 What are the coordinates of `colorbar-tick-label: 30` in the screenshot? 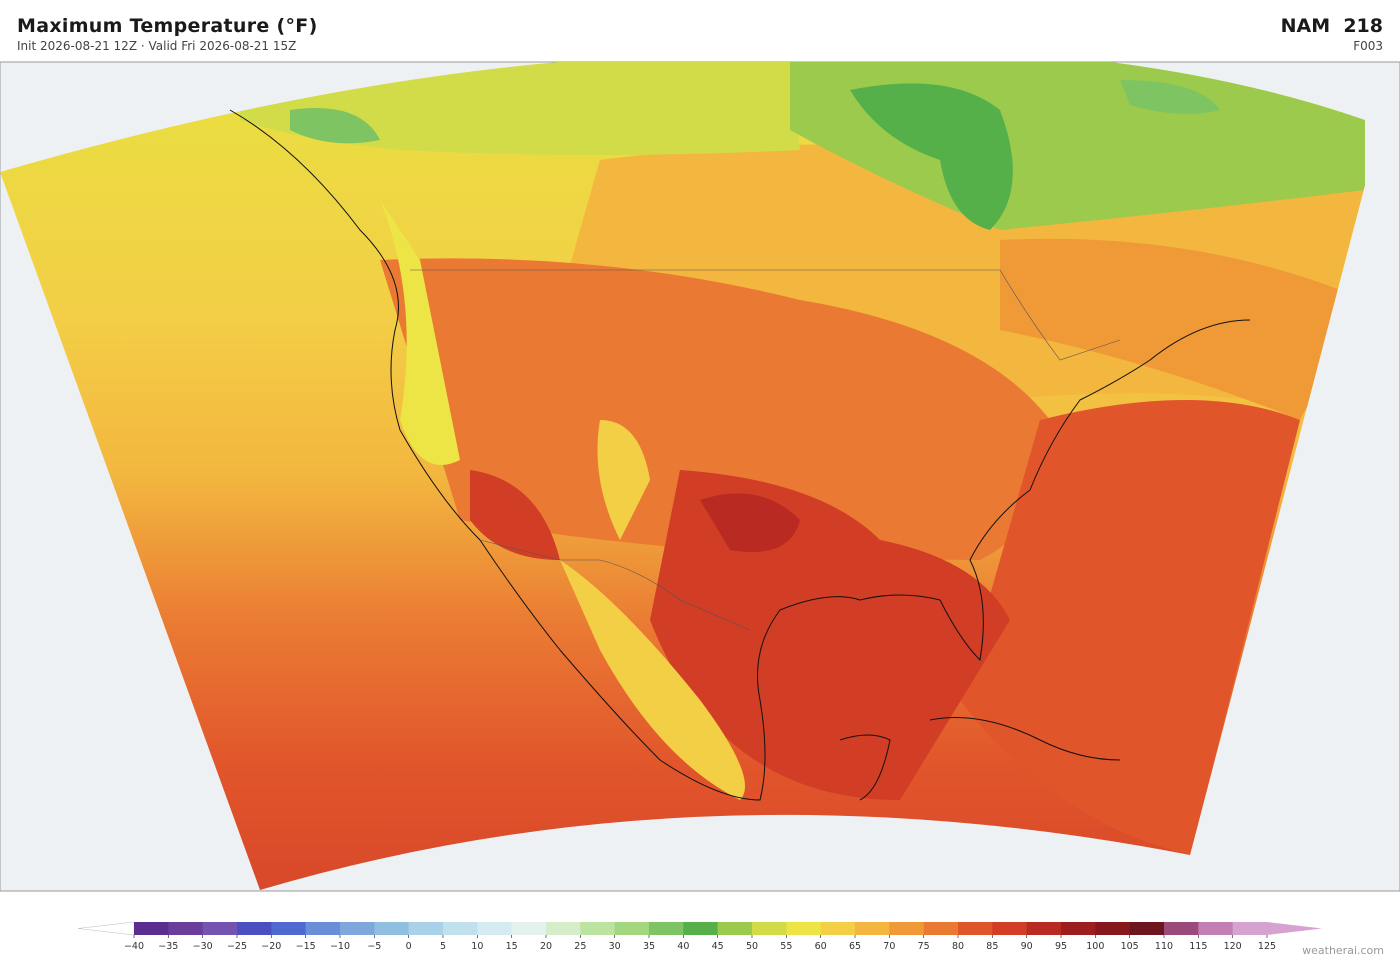 It's located at (615, 946).